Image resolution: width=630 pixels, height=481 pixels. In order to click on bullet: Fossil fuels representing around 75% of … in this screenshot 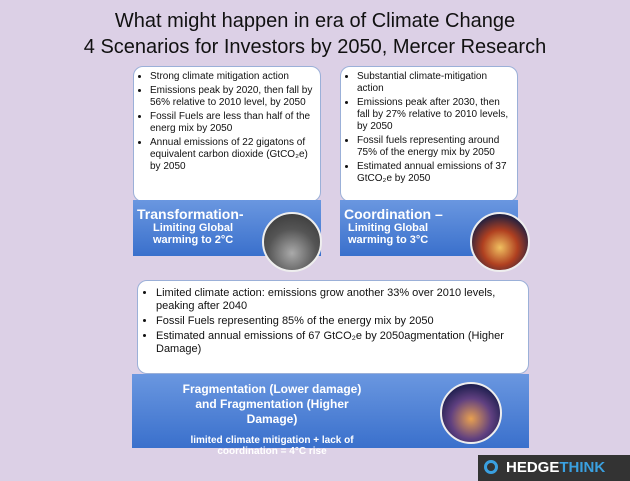, I will do `click(434, 147)`.